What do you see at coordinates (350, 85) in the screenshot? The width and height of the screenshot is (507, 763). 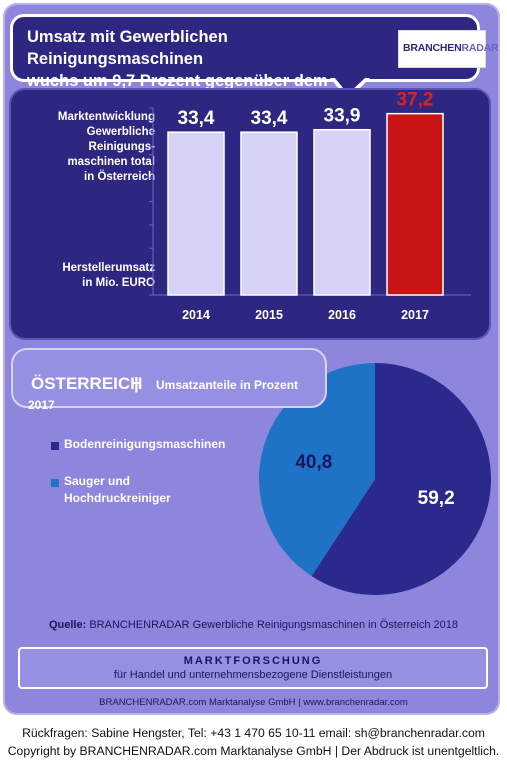 I see `callout-tail-inner` at bounding box center [350, 85].